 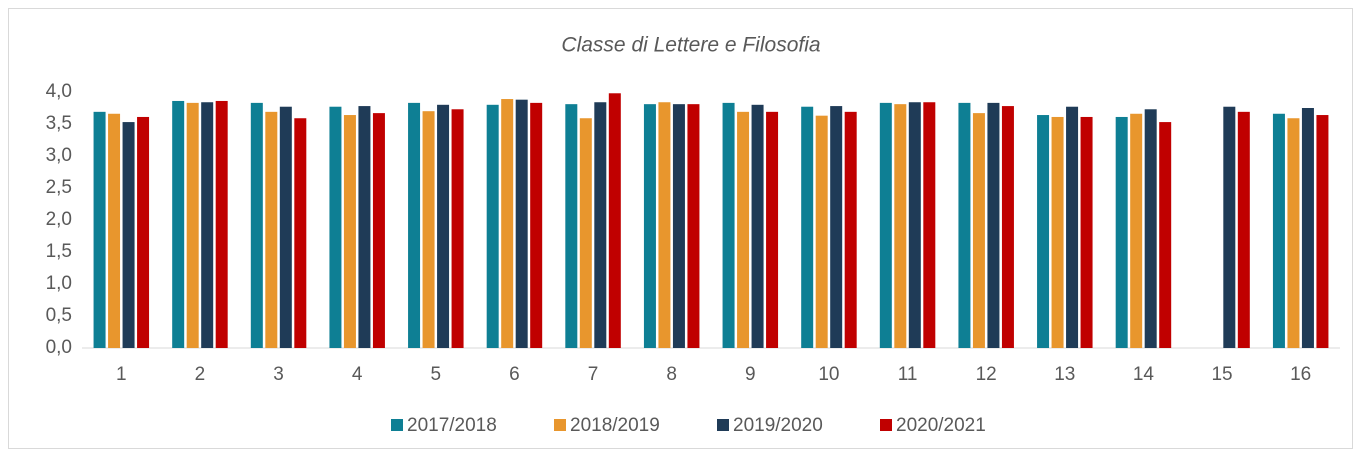 What do you see at coordinates (59, 283) in the screenshot?
I see `y-tick-label: 1,0` at bounding box center [59, 283].